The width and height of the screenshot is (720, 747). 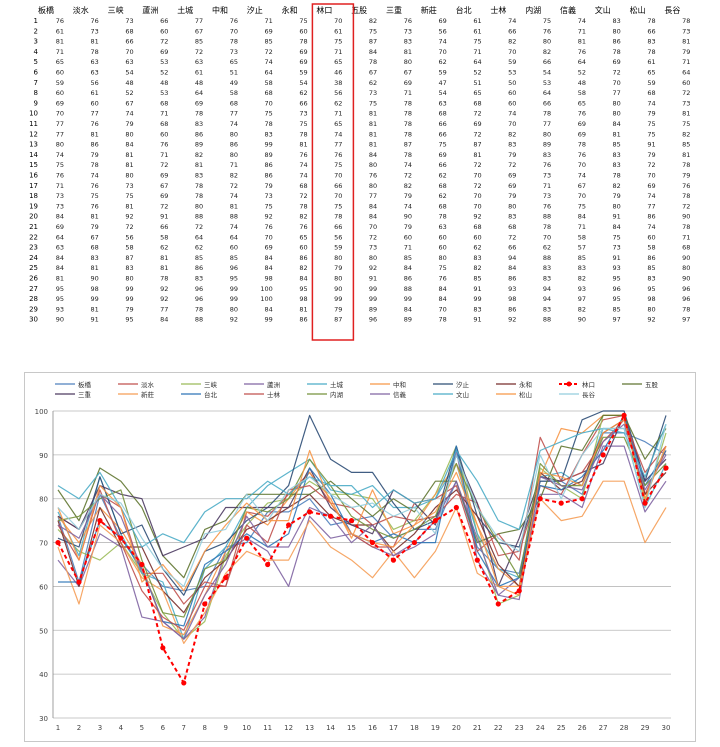 What do you see at coordinates (43, 587) in the screenshot?
I see `y-tick-label: 60` at bounding box center [43, 587].